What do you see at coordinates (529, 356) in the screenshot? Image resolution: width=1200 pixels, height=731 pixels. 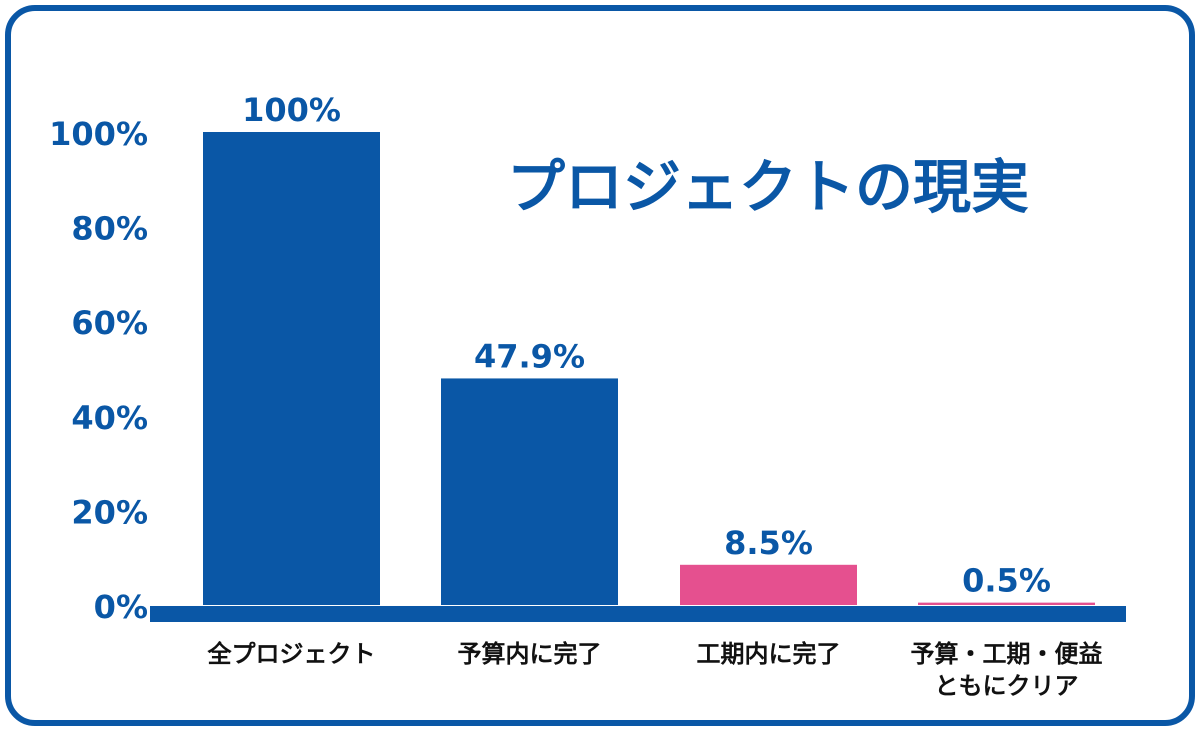 I see `bar-value-label: 47.9%` at bounding box center [529, 356].